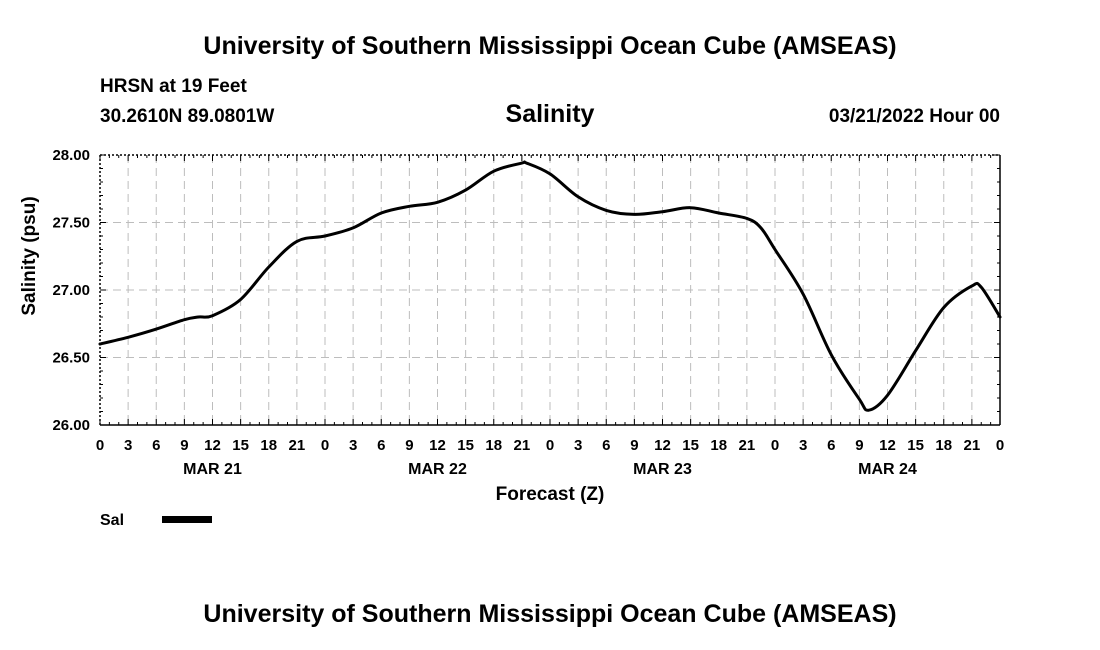 The image size is (1100, 650). I want to click on x-day-label: MAR 21, so click(212, 469).